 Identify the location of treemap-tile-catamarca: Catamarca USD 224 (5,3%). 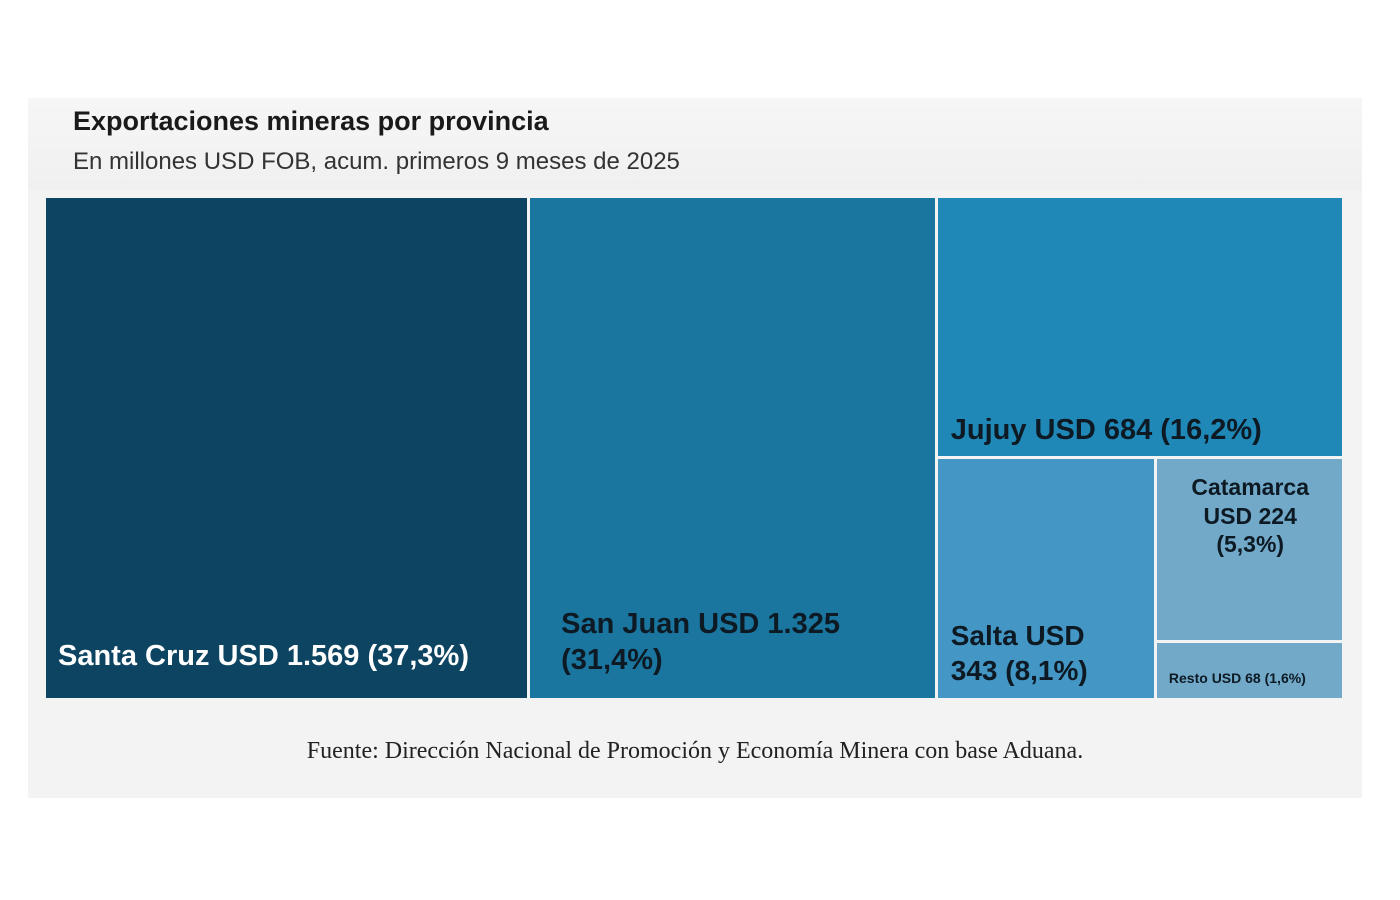
(1249, 549).